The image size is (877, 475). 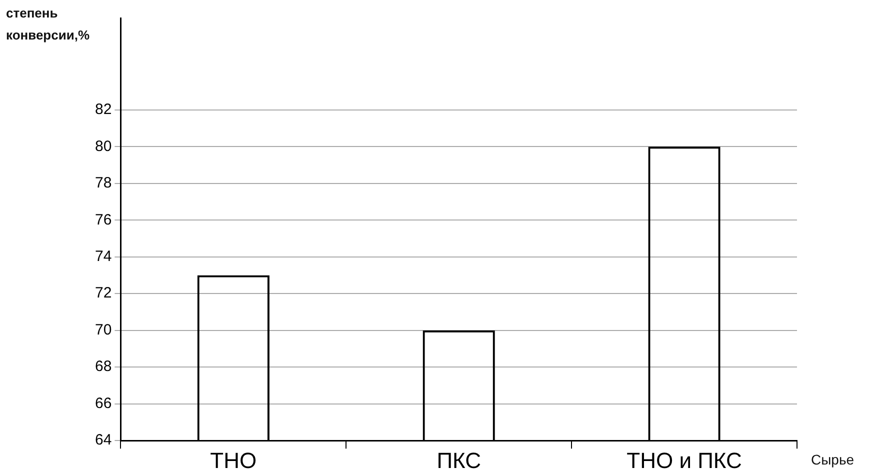 I want to click on x-tick-label: ТНО, so click(x=233, y=460).